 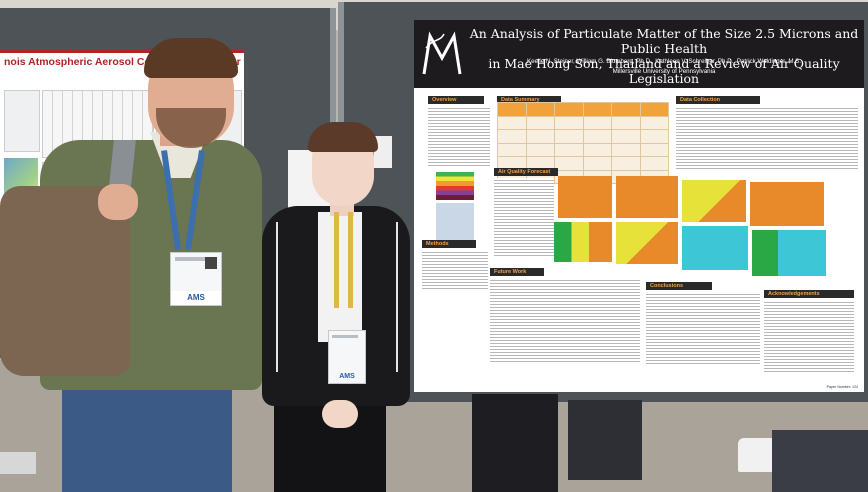 What do you see at coordinates (517, 272) in the screenshot?
I see `section-header-future-work: Future Work` at bounding box center [517, 272].